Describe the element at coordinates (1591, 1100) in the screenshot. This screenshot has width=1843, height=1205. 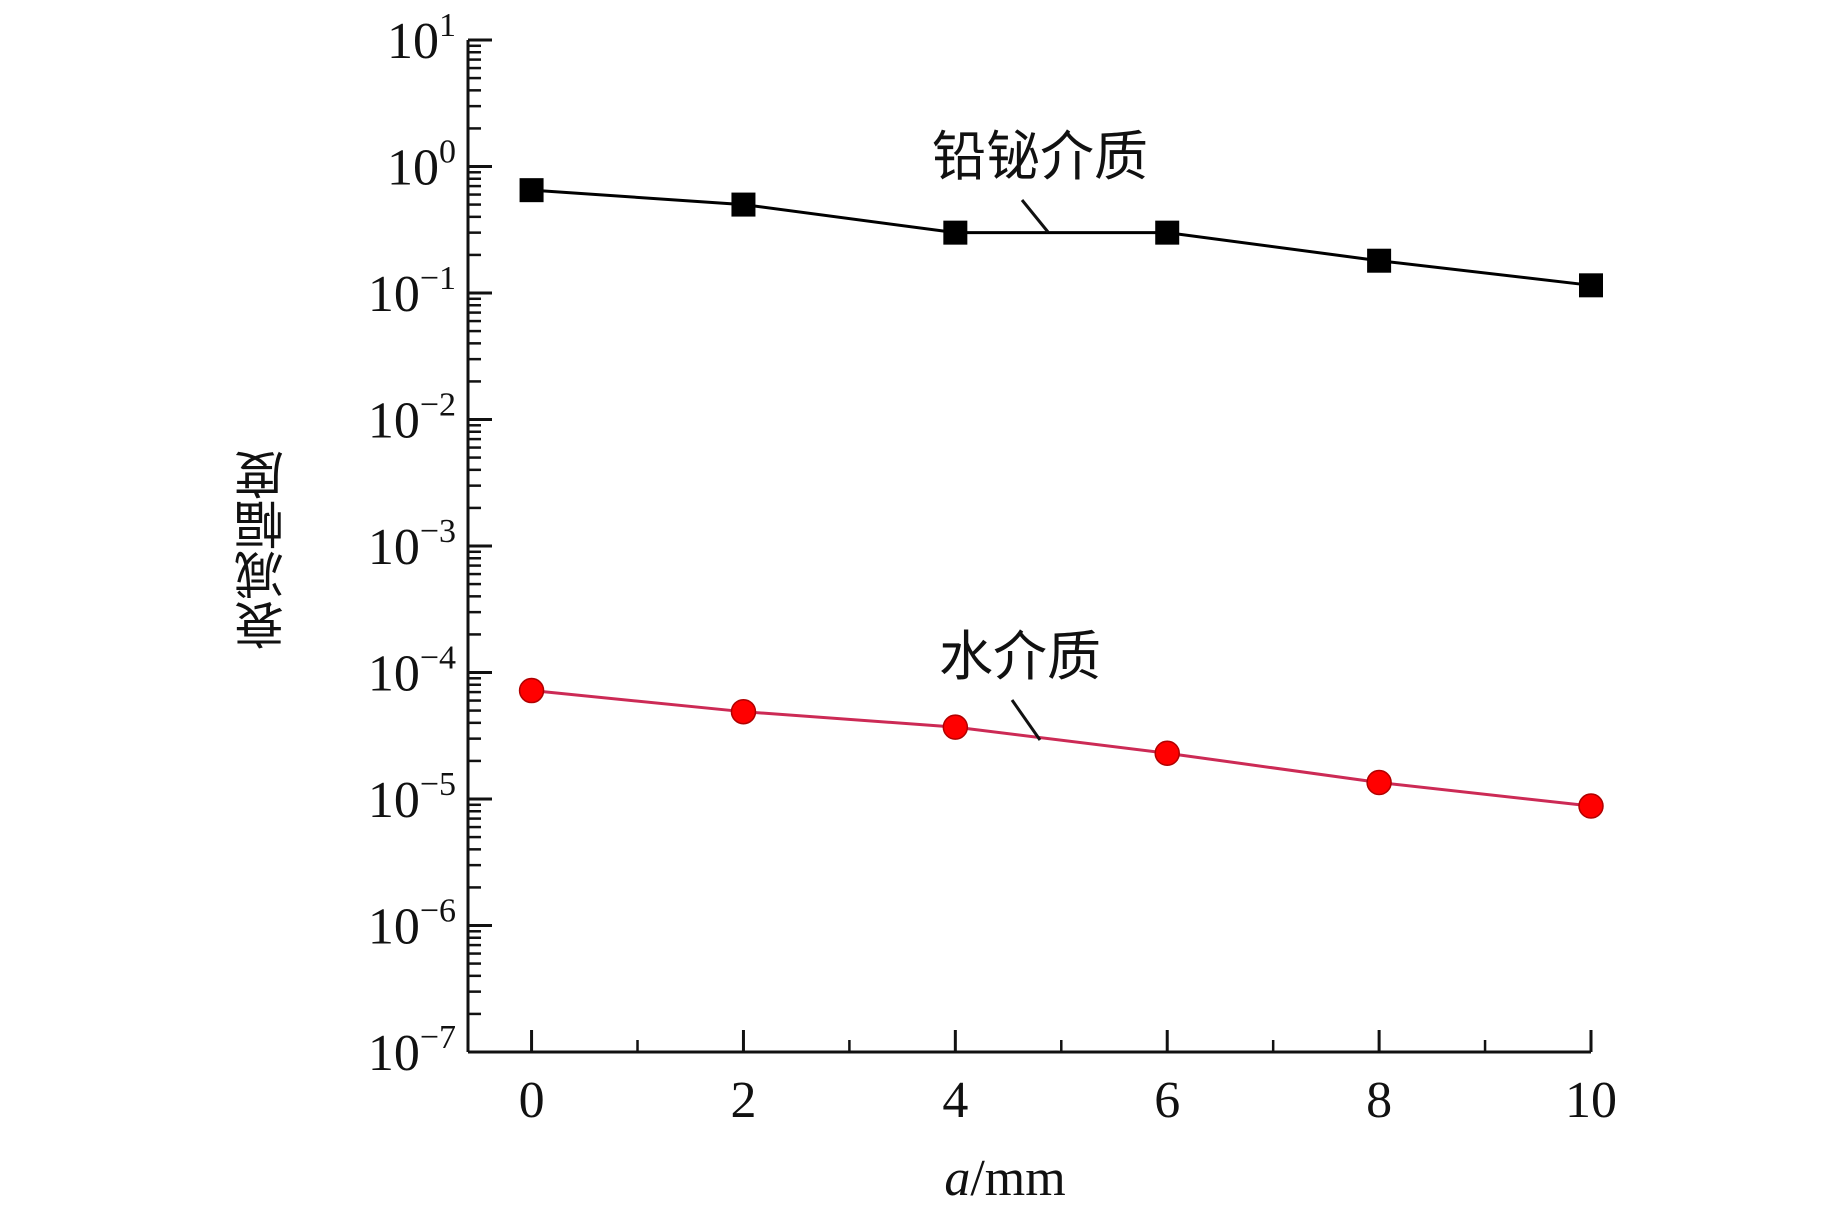
I see `x-tick-label: 10` at that location.